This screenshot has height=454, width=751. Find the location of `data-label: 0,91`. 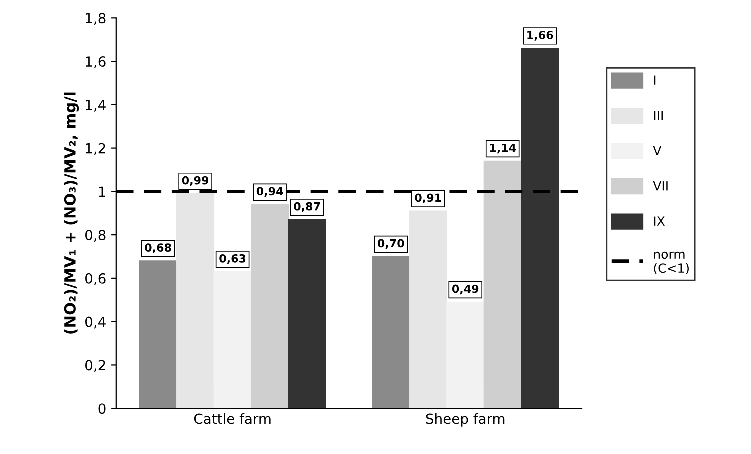

data-label: 0,91 is located at coordinates (428, 199).